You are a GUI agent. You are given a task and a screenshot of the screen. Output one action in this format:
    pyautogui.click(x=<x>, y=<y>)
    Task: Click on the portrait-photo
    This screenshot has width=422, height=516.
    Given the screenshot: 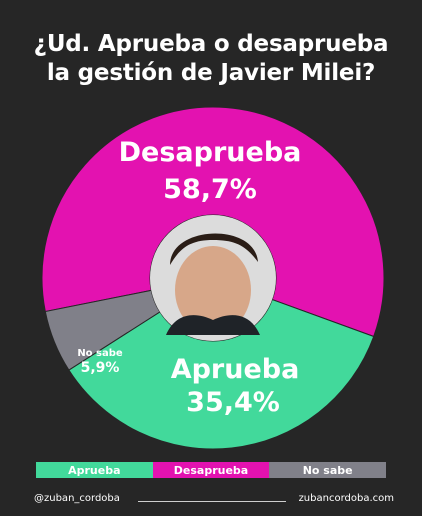 What is the action you would take?
    pyautogui.click(x=213, y=284)
    